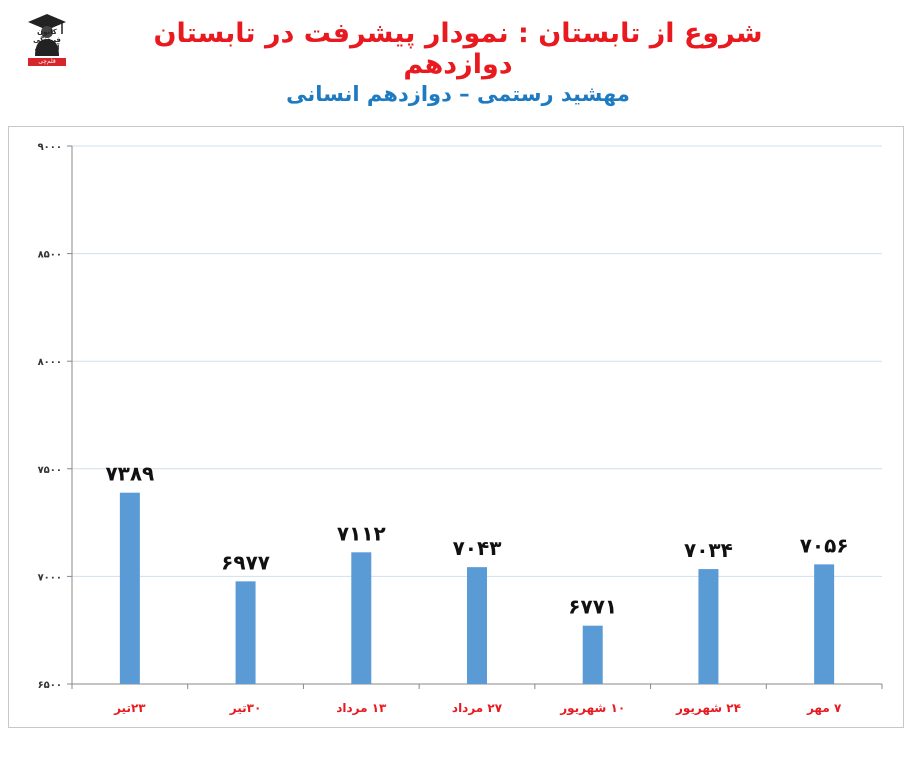 This screenshot has width=916, height=760. Describe the element at coordinates (361, 708) in the screenshot. I see `x-tick-label: ۱۳ مرداد` at that location.